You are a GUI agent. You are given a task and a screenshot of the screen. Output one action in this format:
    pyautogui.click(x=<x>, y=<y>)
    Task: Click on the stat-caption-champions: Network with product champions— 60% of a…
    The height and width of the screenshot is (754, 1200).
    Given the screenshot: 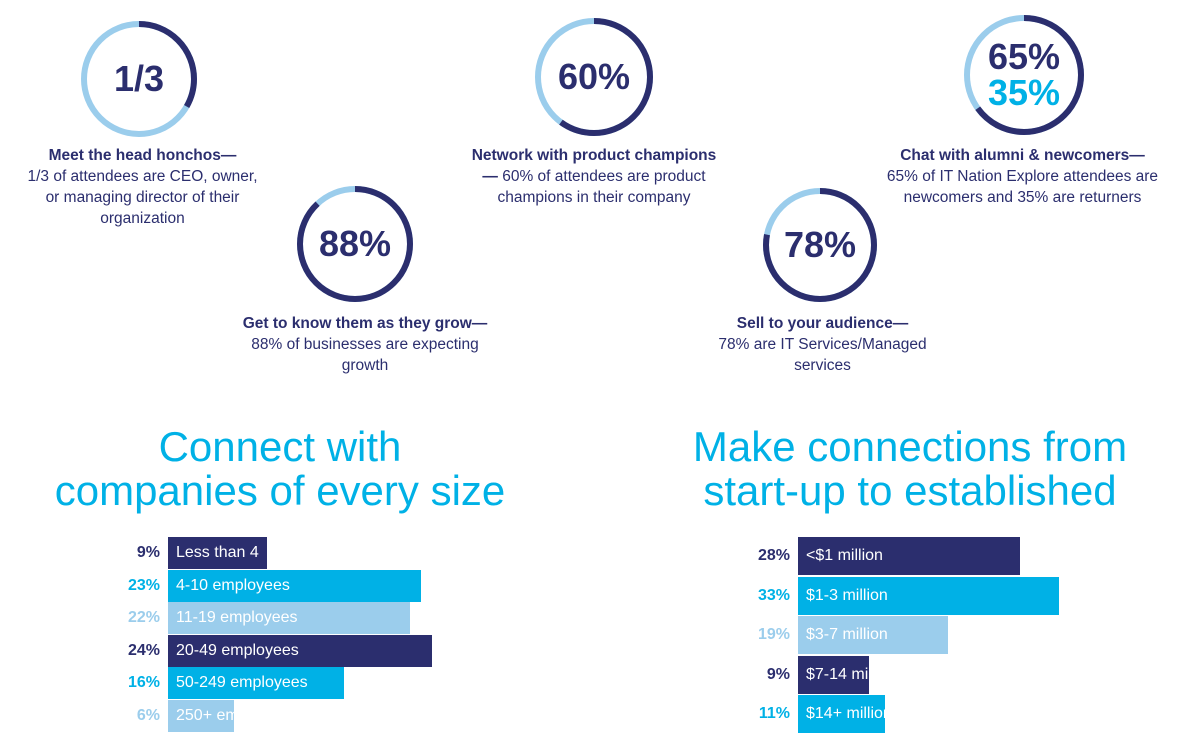 What is the action you would take?
    pyautogui.click(x=594, y=176)
    